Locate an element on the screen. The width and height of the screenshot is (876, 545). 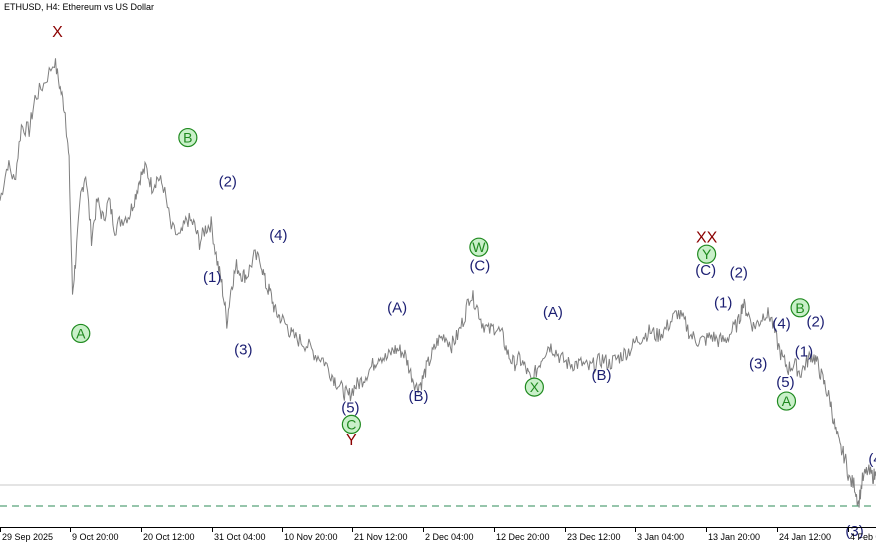
wave-label-text: (4 is located at coordinates (872, 459).